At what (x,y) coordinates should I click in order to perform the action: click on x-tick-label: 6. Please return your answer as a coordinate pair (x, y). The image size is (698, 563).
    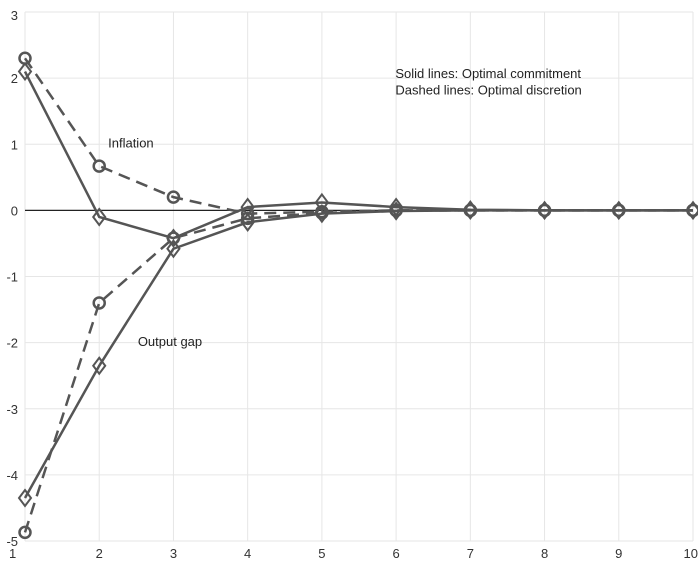
    Looking at the image, I should click on (395, 553).